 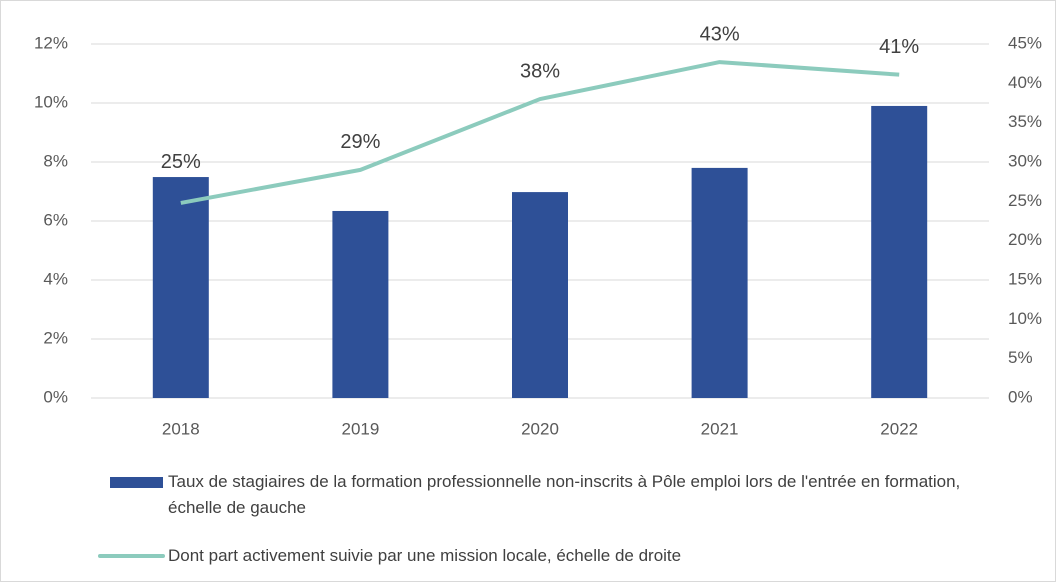 What do you see at coordinates (51, 42) in the screenshot?
I see `y-tick-label: 12%` at bounding box center [51, 42].